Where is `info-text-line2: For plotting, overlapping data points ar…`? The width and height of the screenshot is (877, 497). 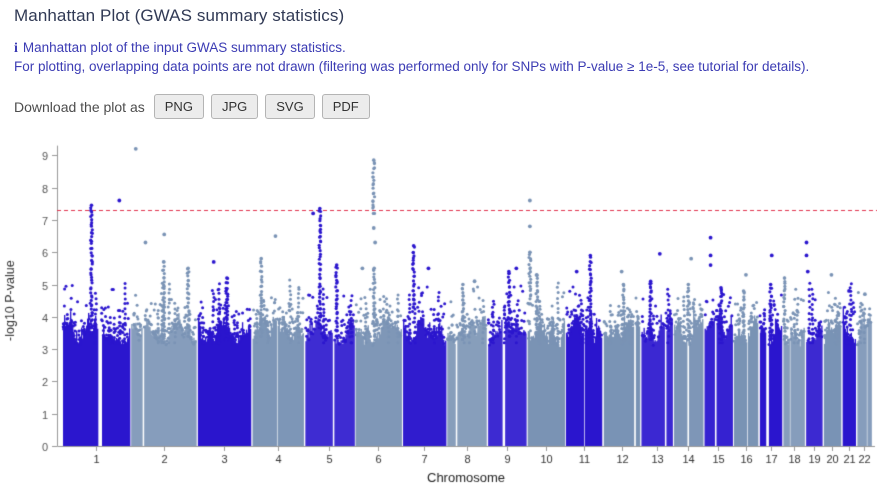 info-text-line2: For plotting, overlapping data points ar… is located at coordinates (412, 66).